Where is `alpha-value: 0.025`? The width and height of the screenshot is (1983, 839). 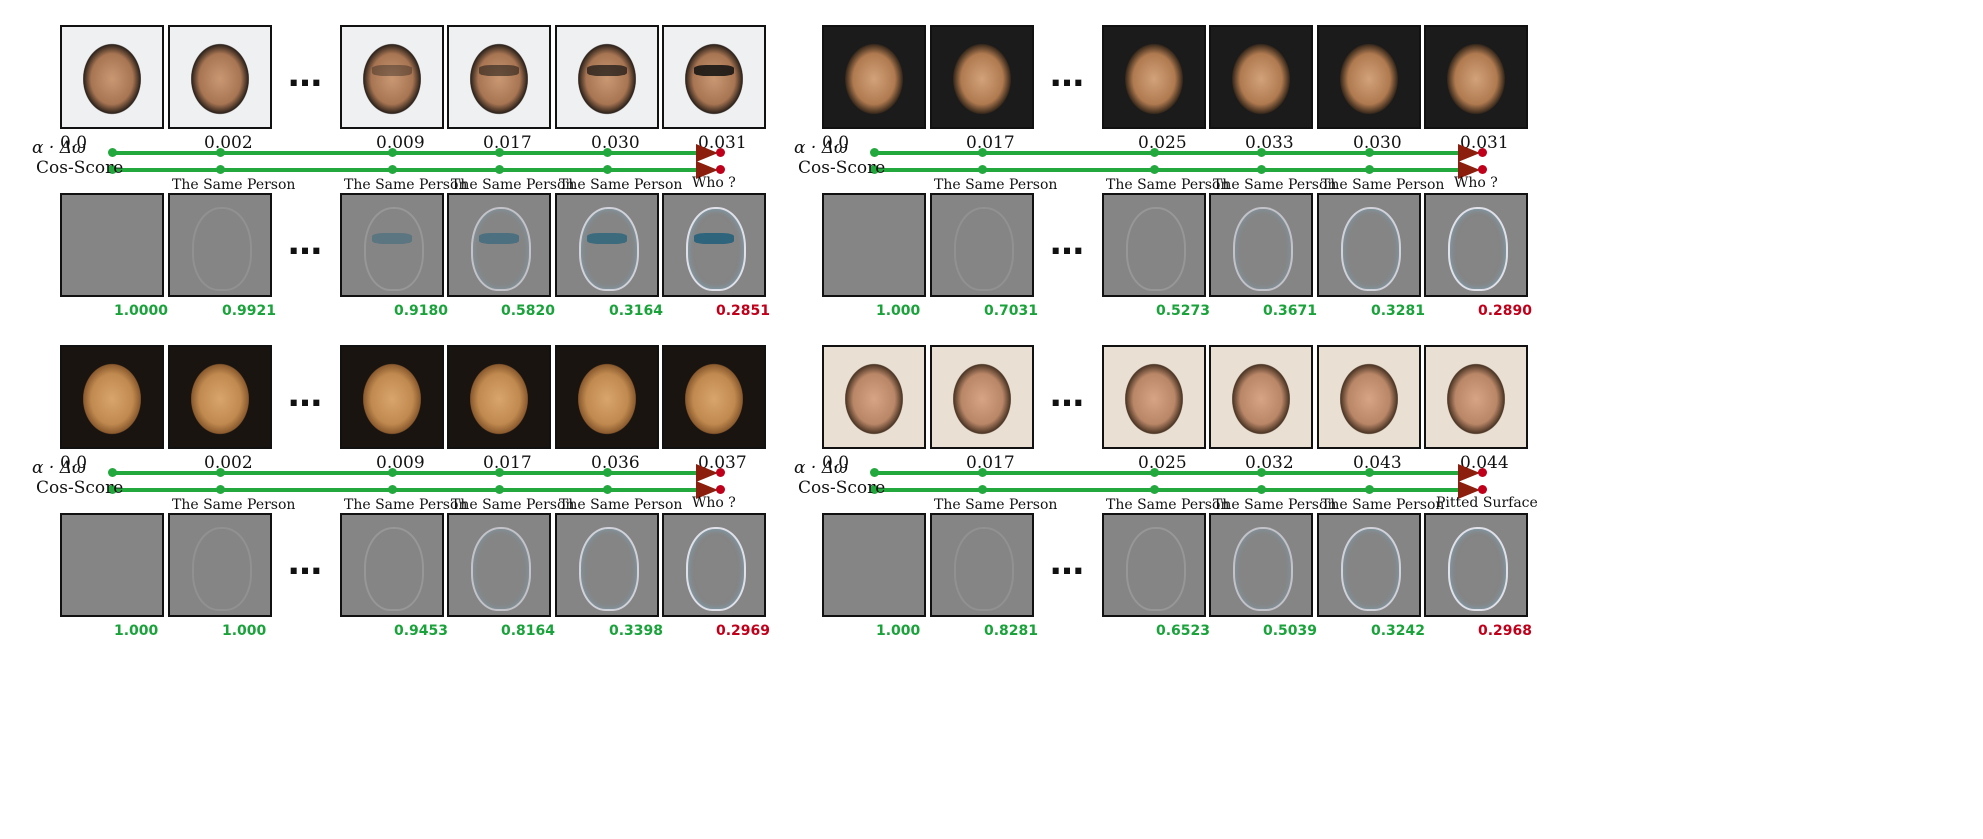
alpha-value: 0.025 is located at coordinates (1162, 463).